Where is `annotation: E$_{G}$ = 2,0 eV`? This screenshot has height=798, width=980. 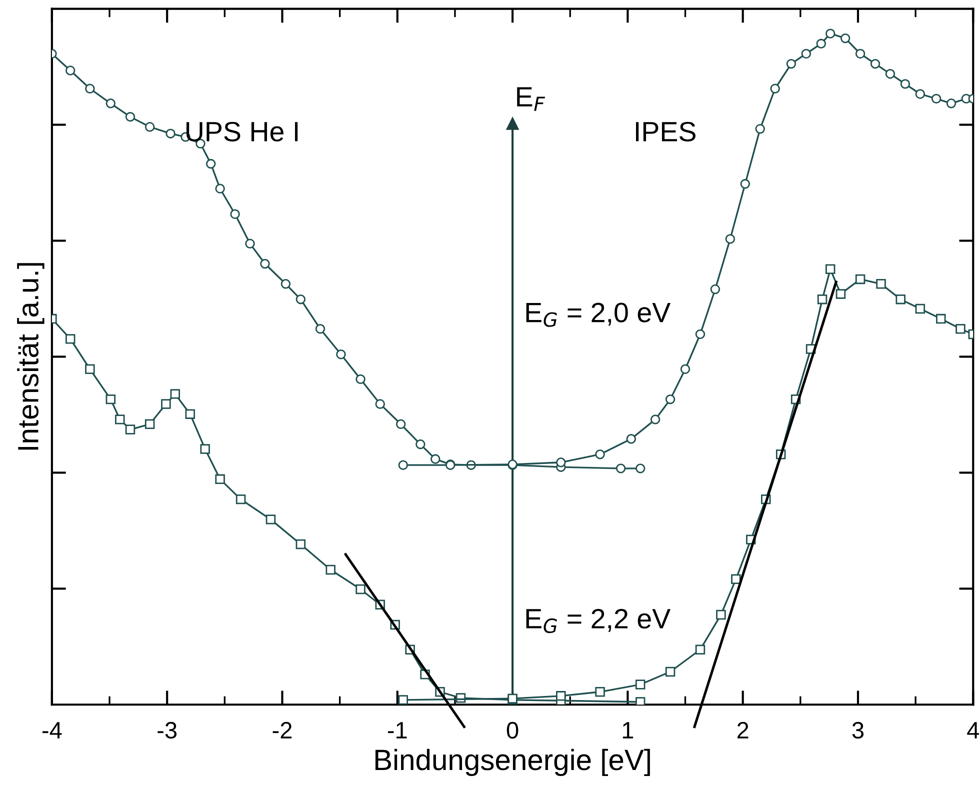 annotation: E$_{G}$ = 2,0 eV is located at coordinates (598, 314).